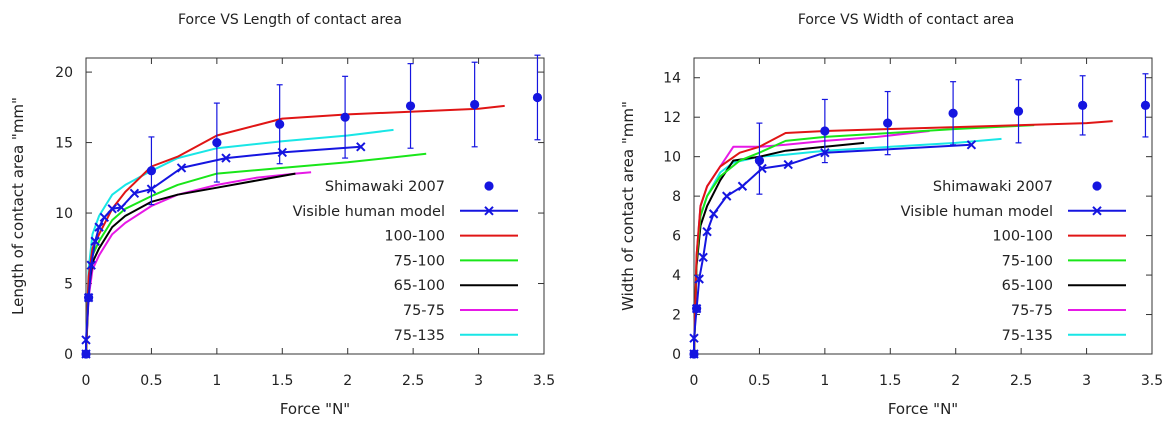 The width and height of the screenshot is (1174, 425). Describe the element at coordinates (64, 73) in the screenshot. I see `y-tick-label: 20` at that location.